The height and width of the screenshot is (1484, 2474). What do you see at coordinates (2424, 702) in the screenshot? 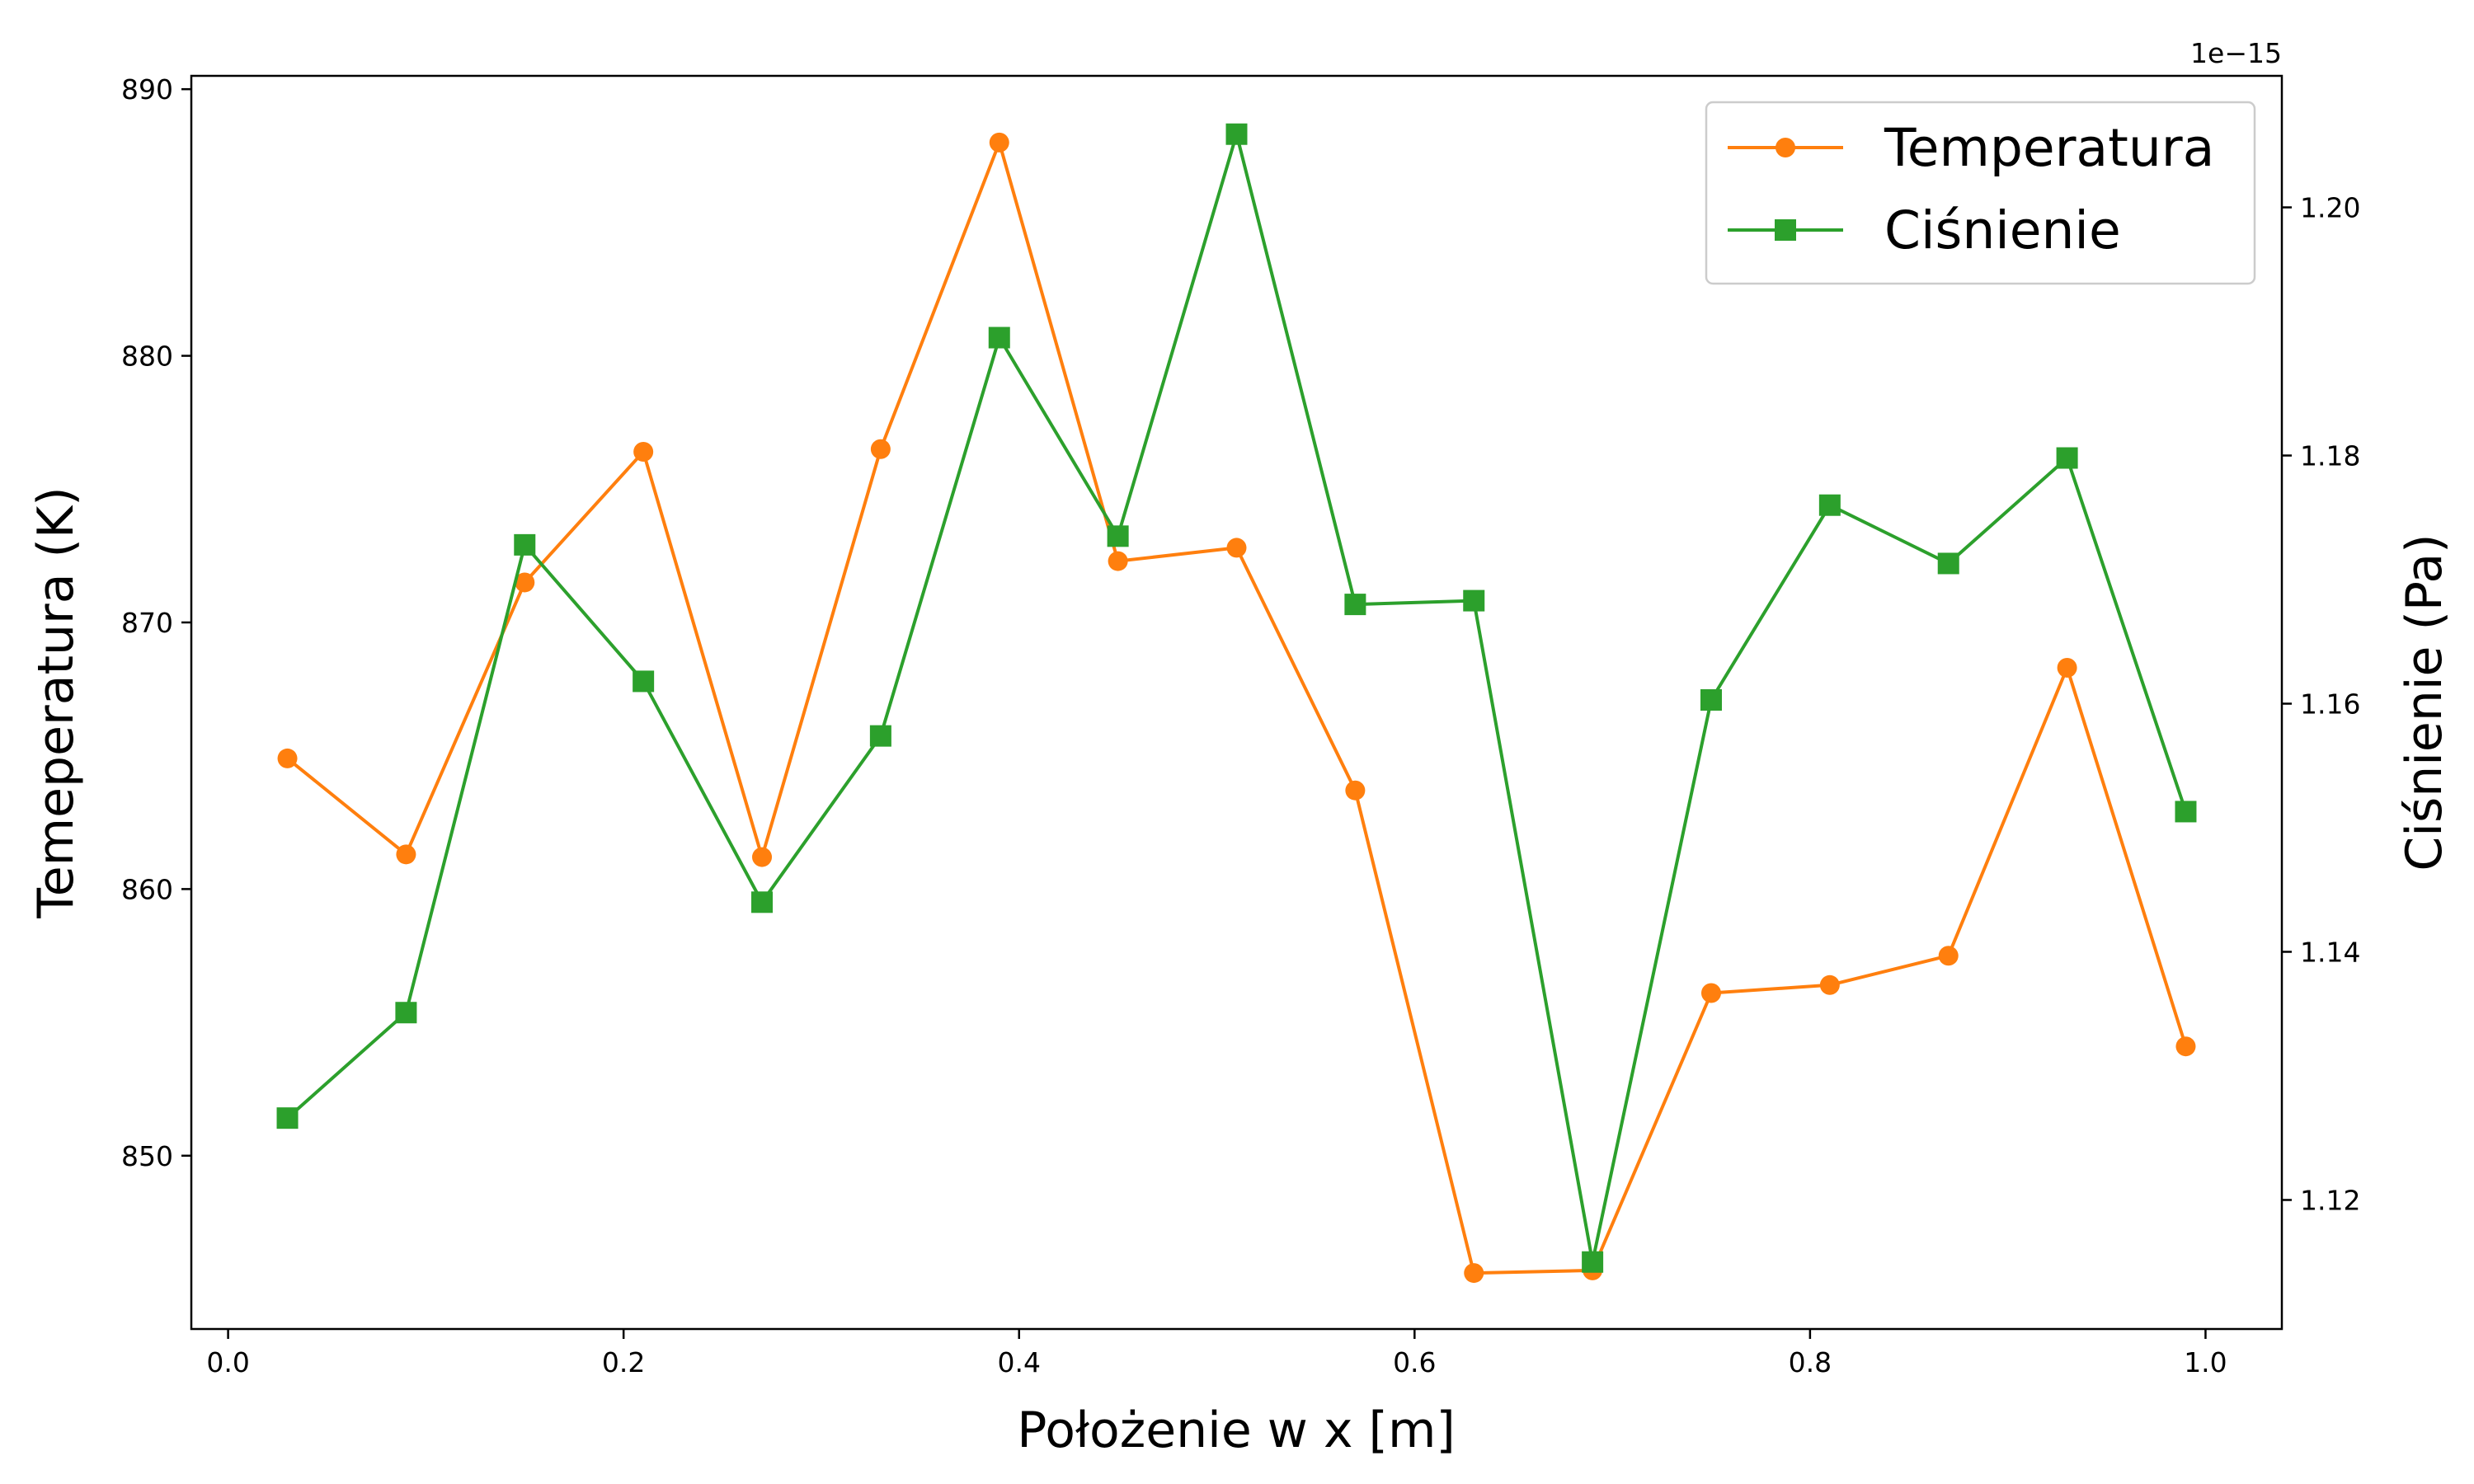
I see `y-right-axis-title: Ciśnienie (Pa)` at bounding box center [2424, 702].